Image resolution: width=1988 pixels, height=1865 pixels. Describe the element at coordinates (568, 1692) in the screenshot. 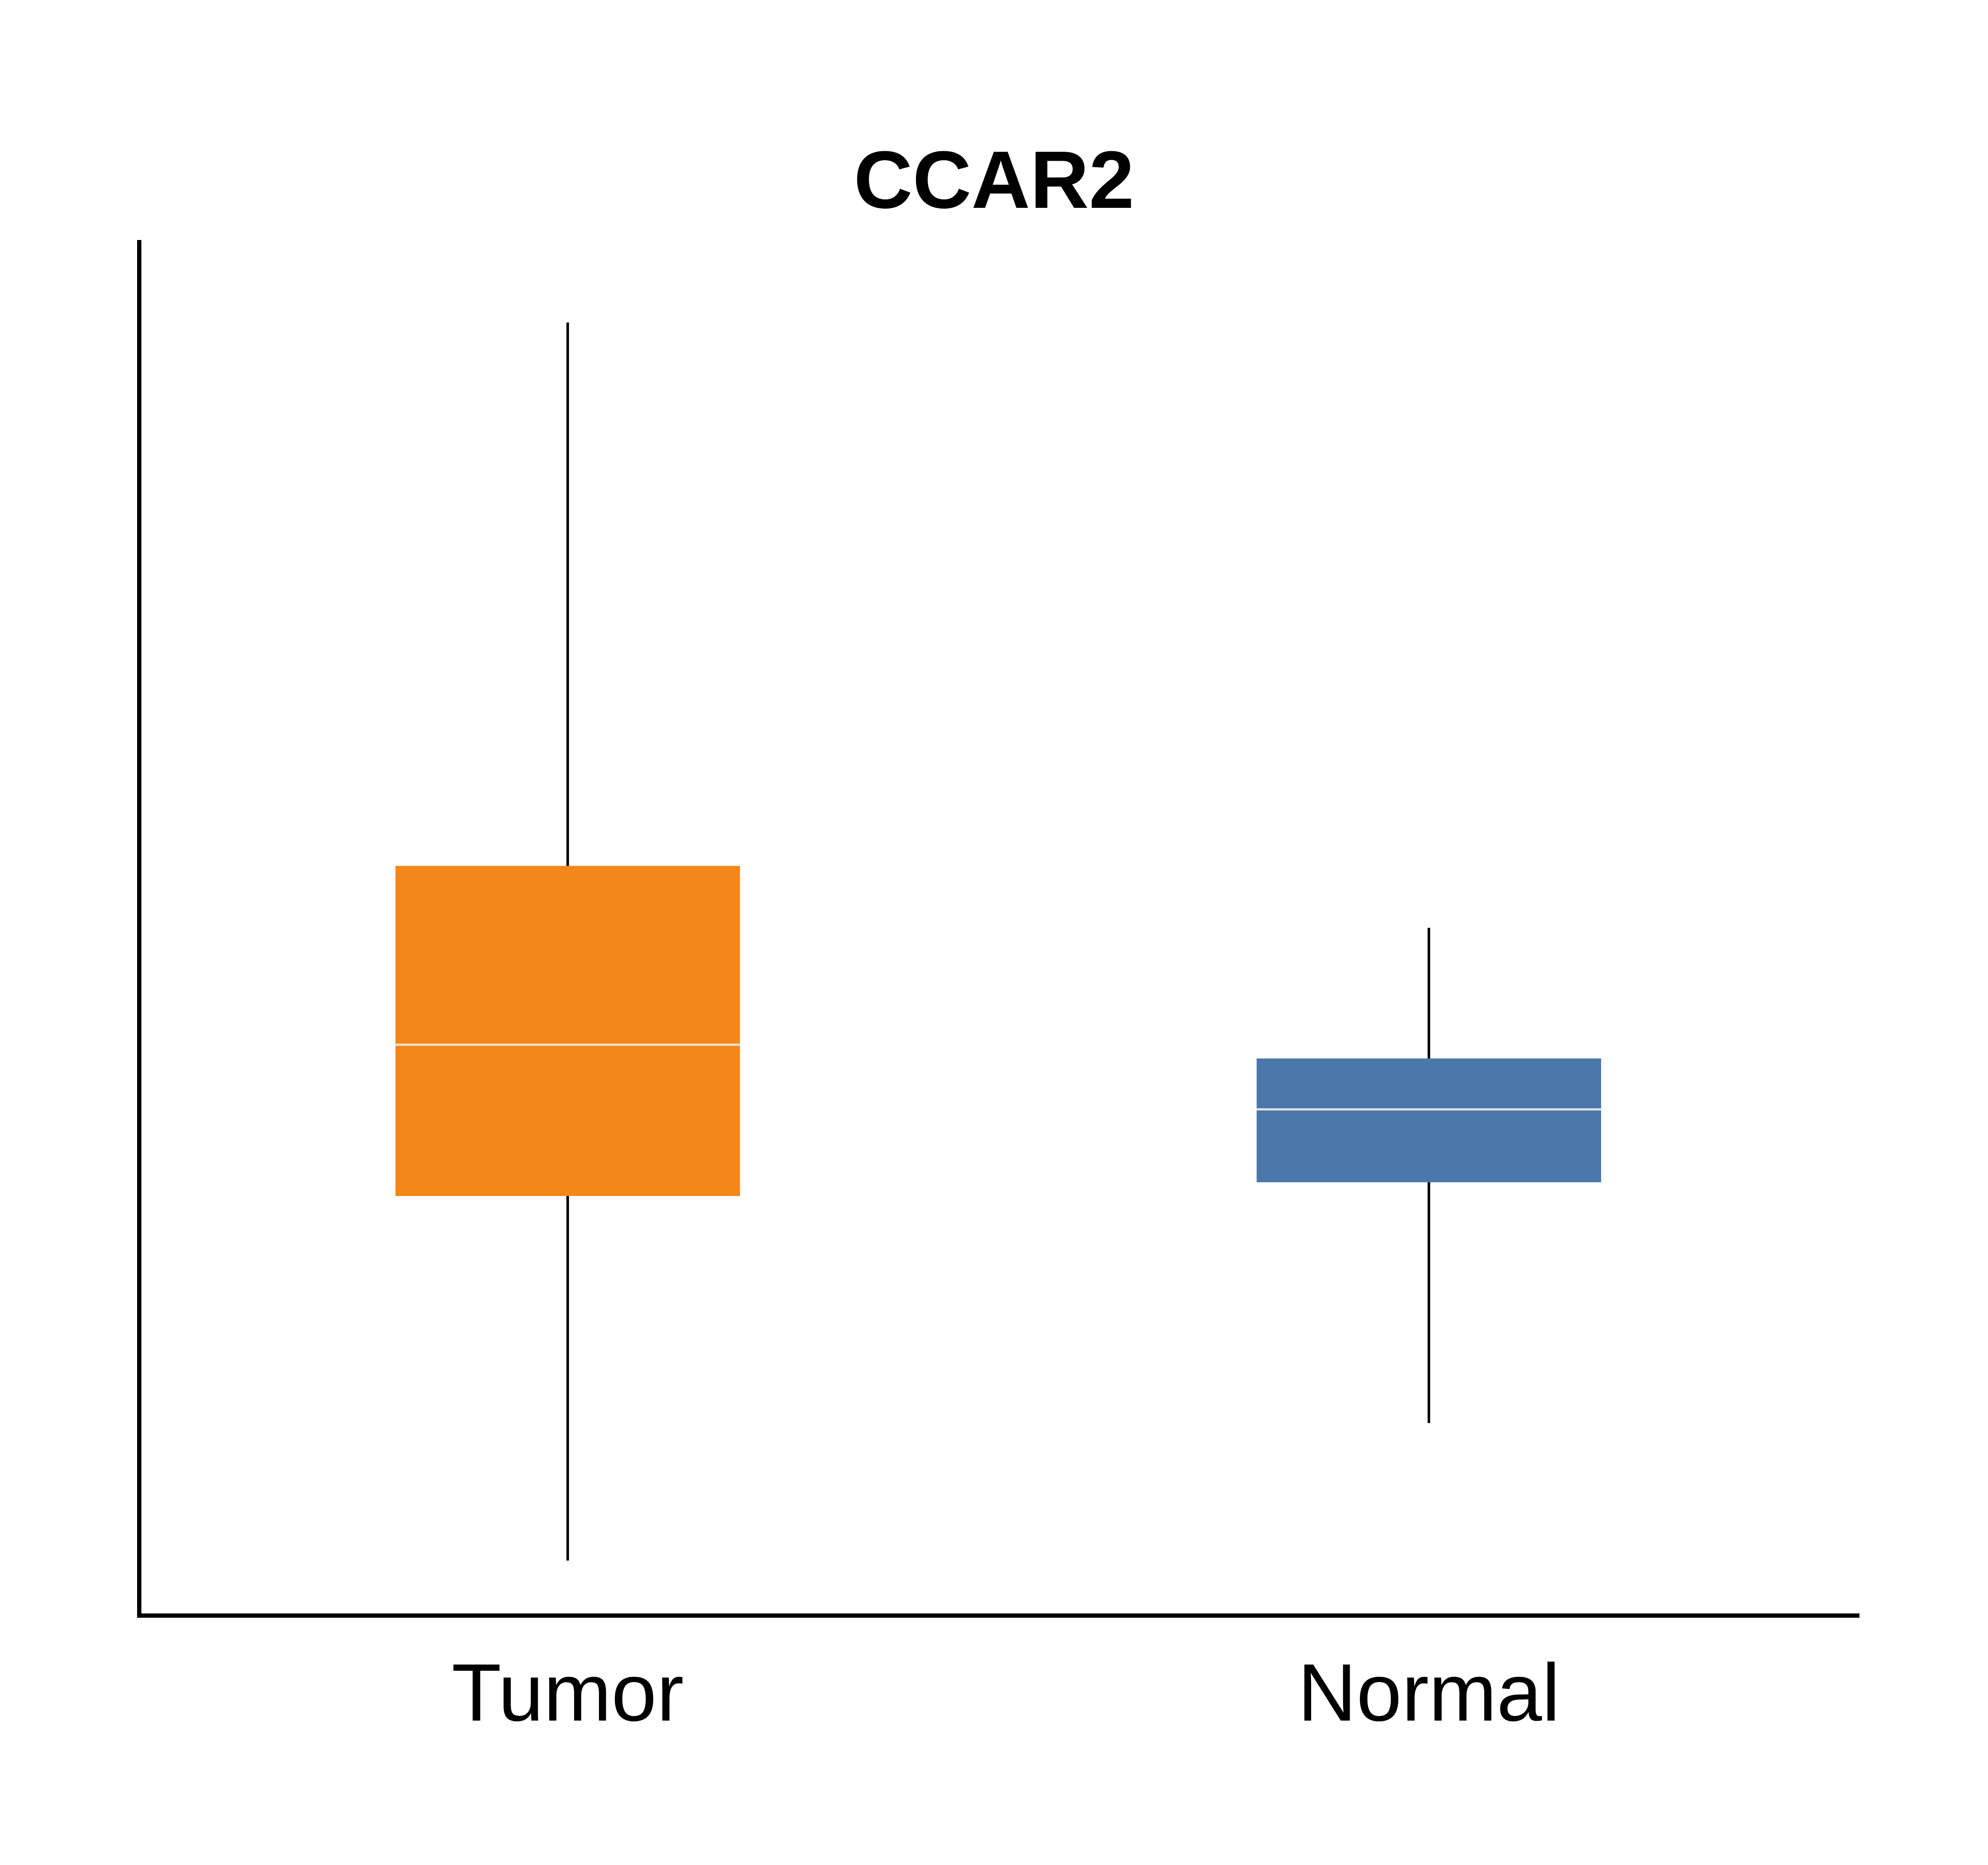

I see `x-tick-label-tumor: Tumor` at that location.